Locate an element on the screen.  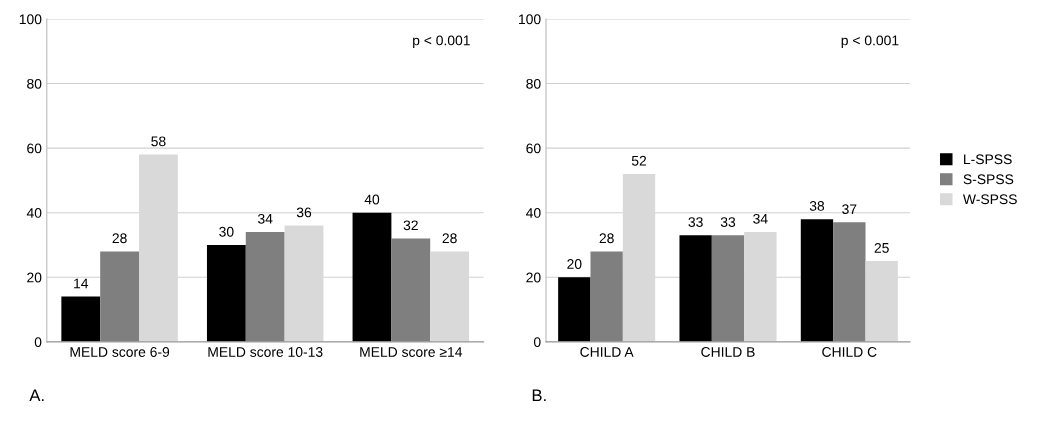
x-tick-label: MELD score 6-9 is located at coordinates (120, 352).